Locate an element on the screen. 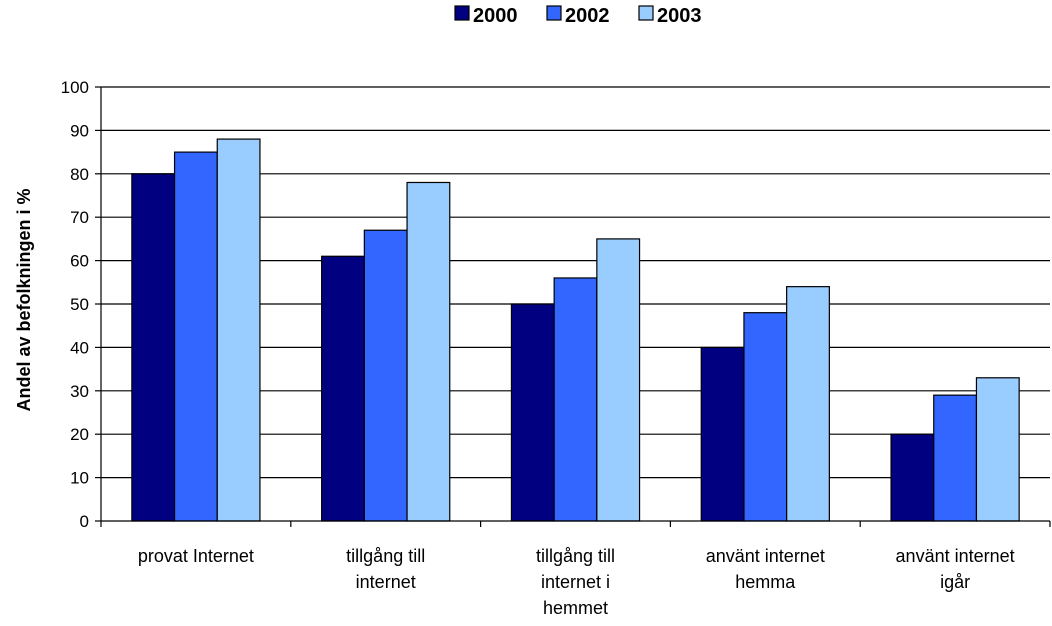 This screenshot has height=626, width=1052. category-label: tillgång till internet is located at coordinates (385, 569).